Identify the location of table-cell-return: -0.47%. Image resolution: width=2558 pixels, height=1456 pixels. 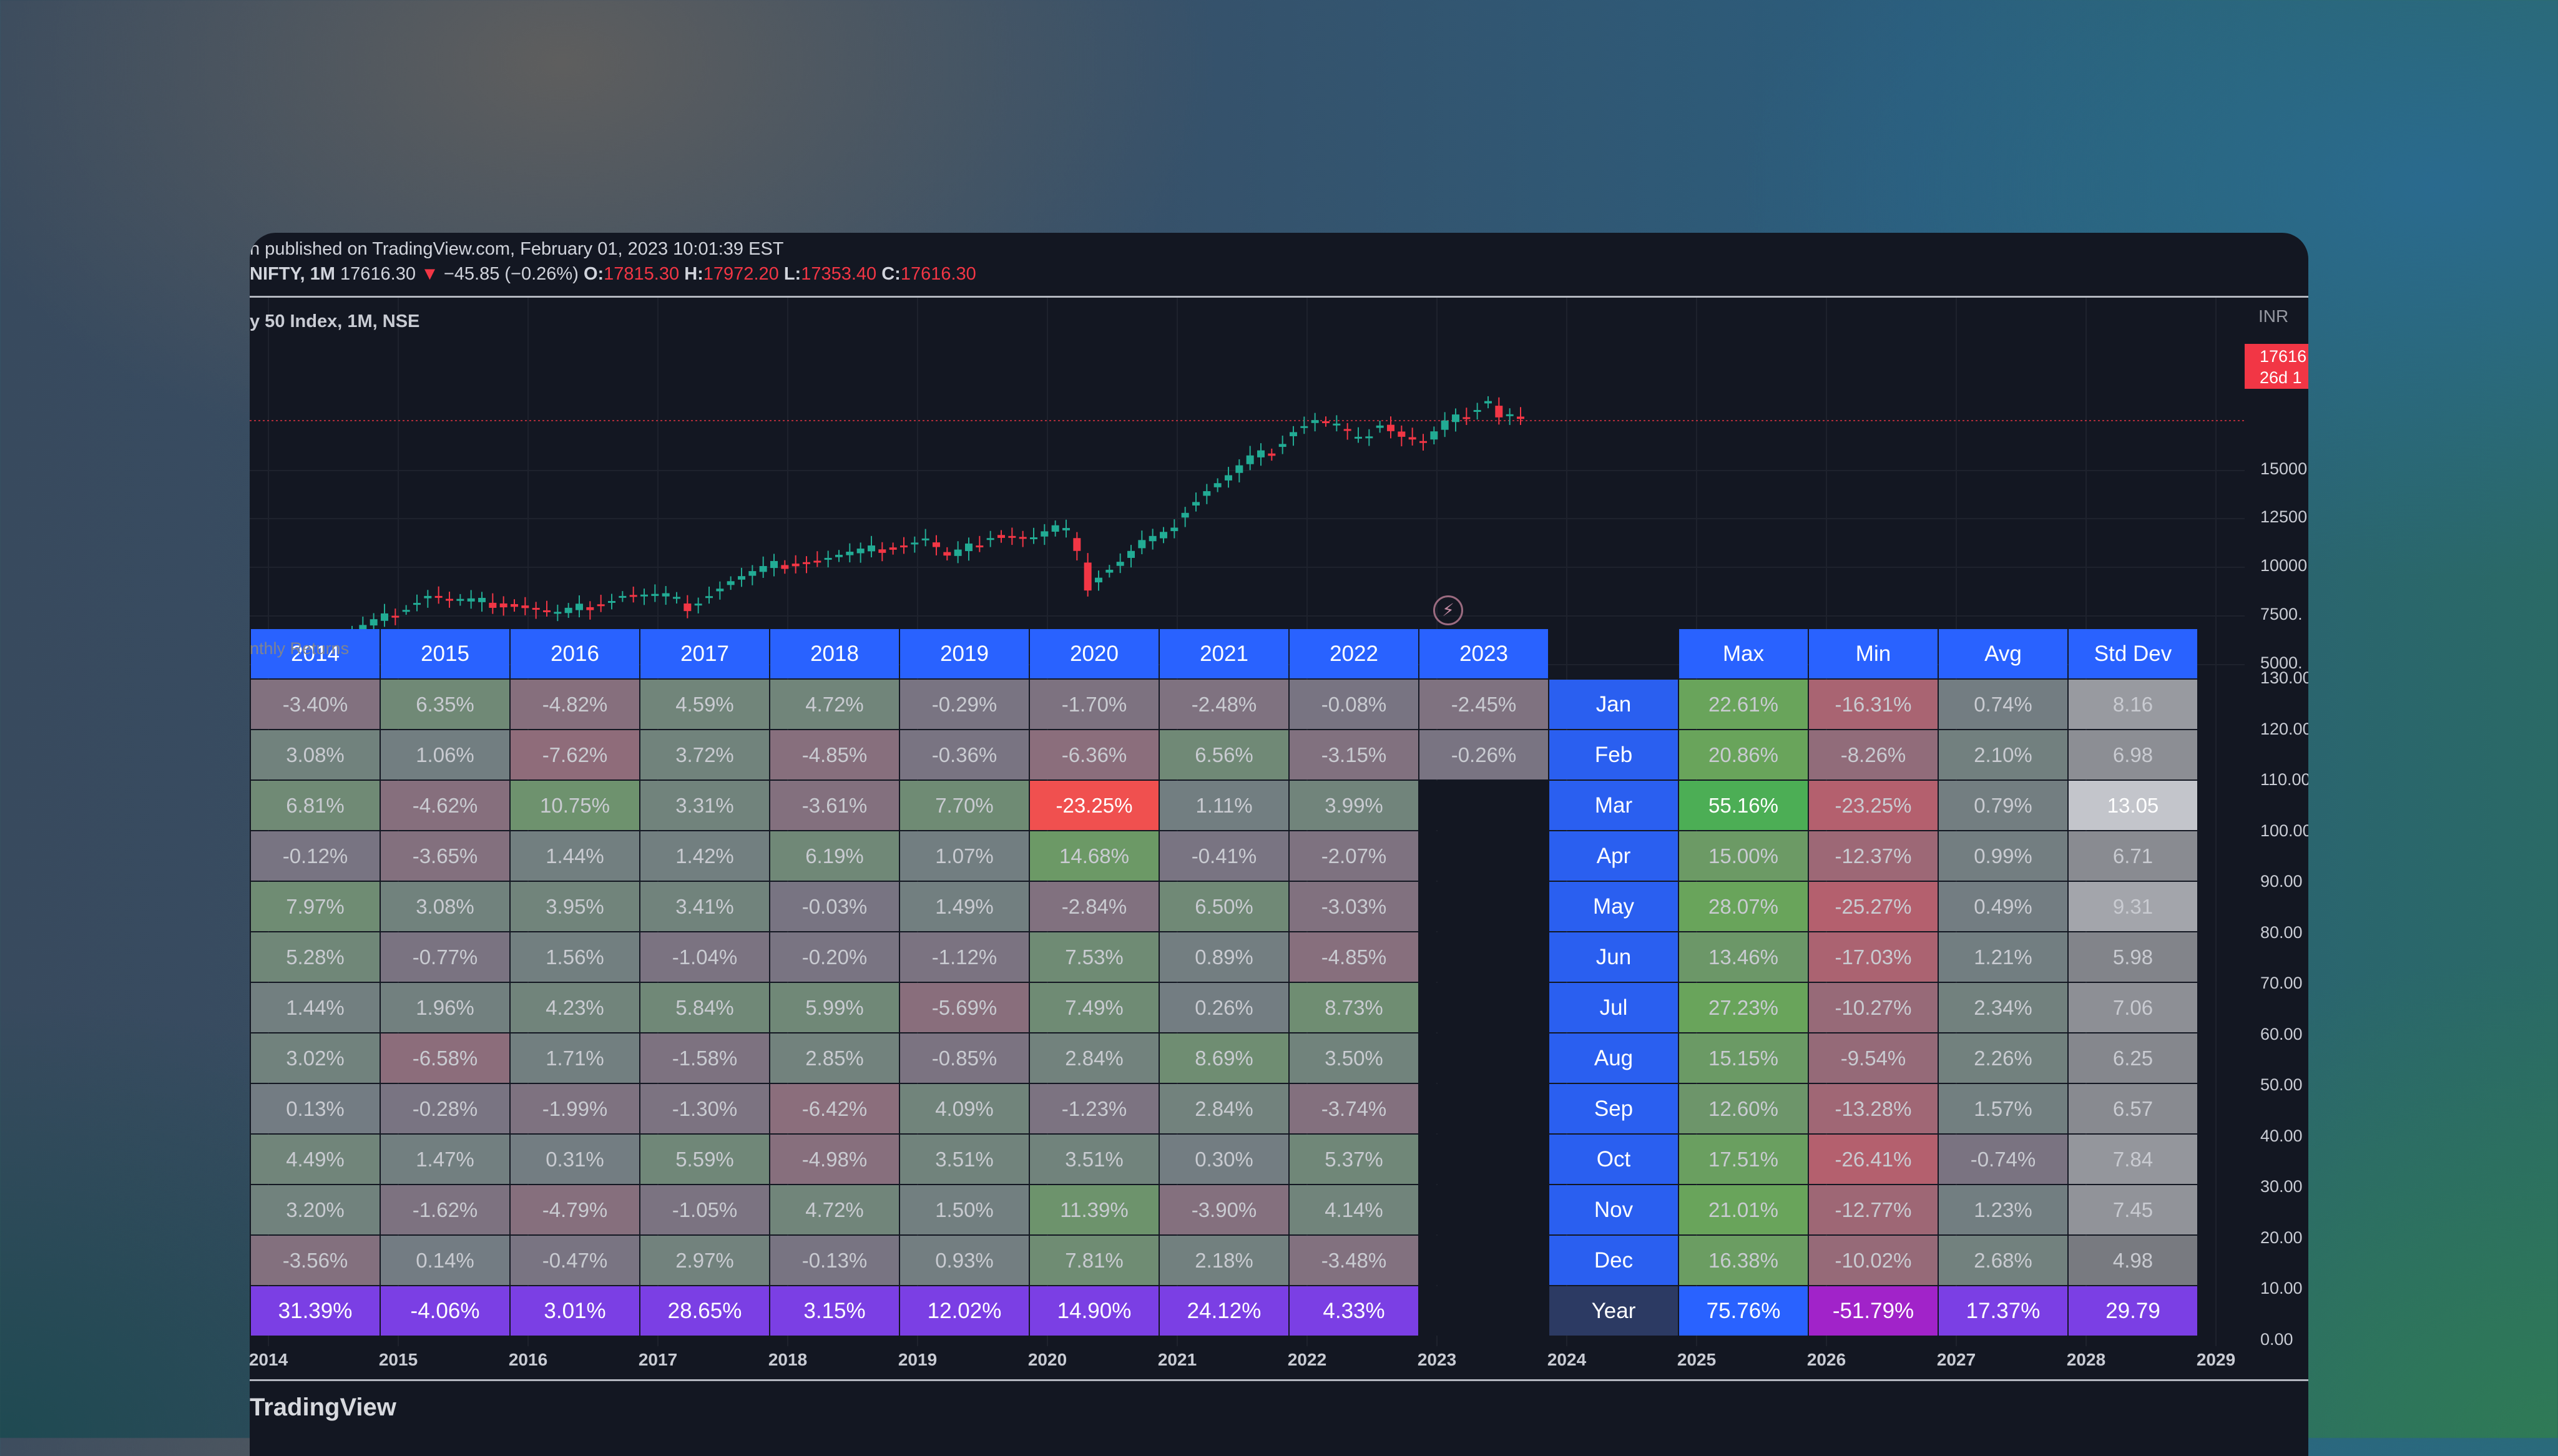
(575, 1260).